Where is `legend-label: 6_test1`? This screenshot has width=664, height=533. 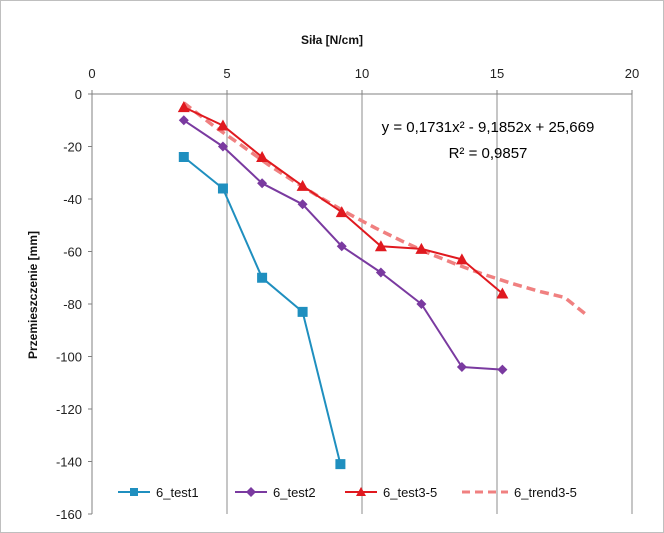 legend-label: 6_test1 is located at coordinates (177, 492).